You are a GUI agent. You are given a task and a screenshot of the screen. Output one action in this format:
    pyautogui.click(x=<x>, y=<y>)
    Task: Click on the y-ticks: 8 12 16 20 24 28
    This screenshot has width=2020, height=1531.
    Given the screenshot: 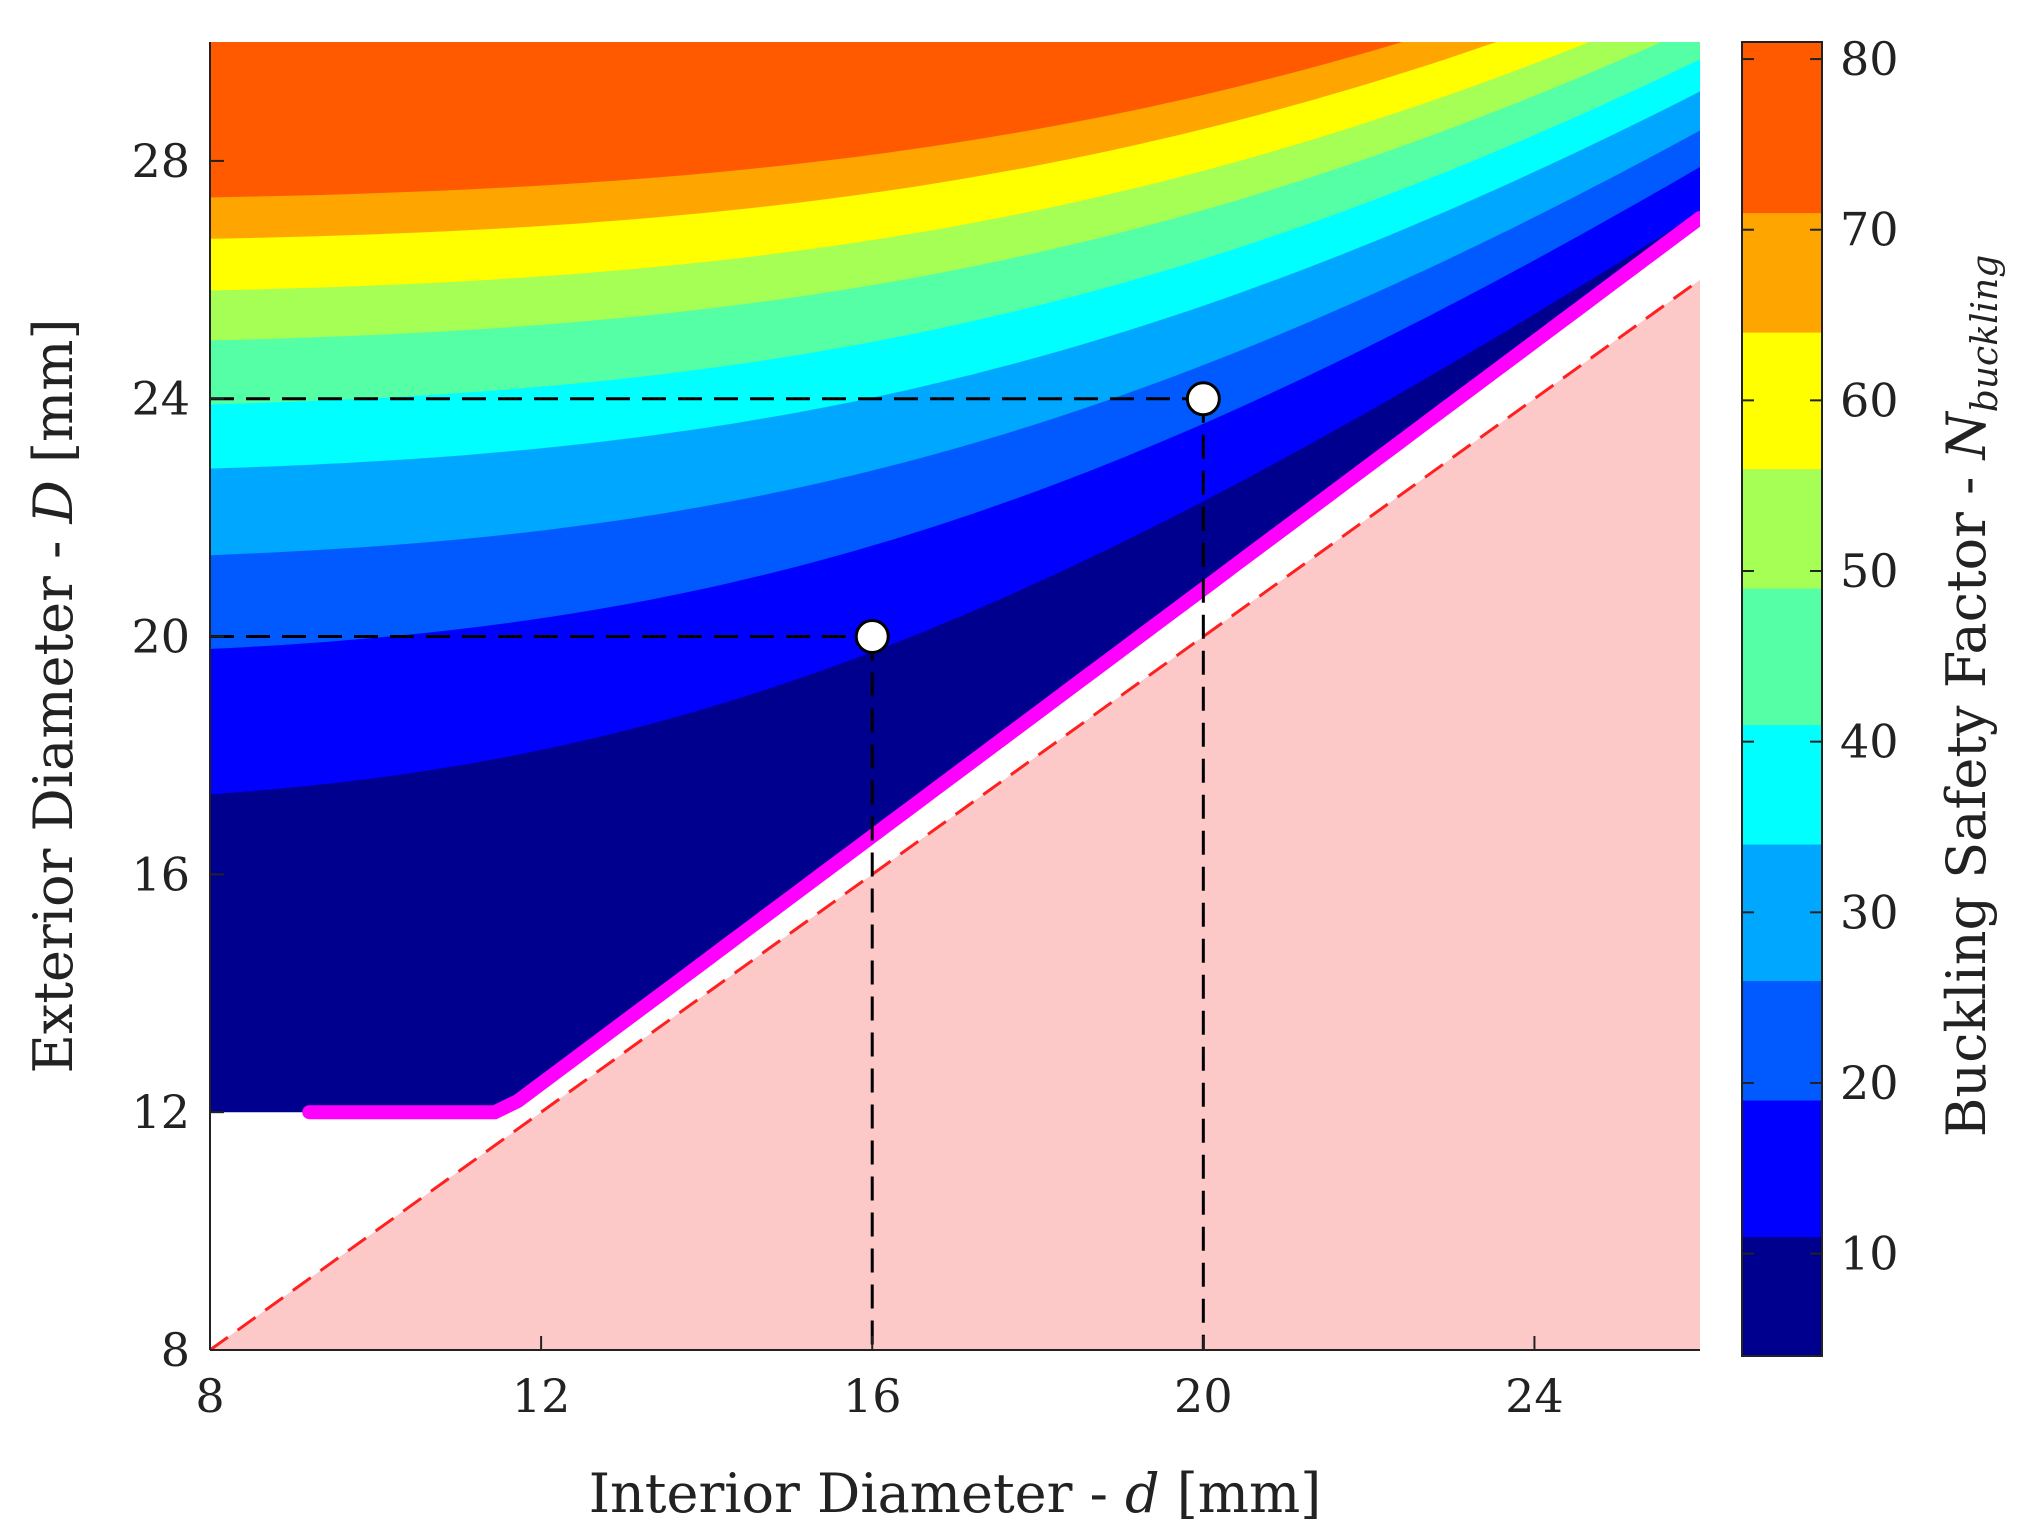 What is the action you would take?
    pyautogui.click(x=177, y=755)
    